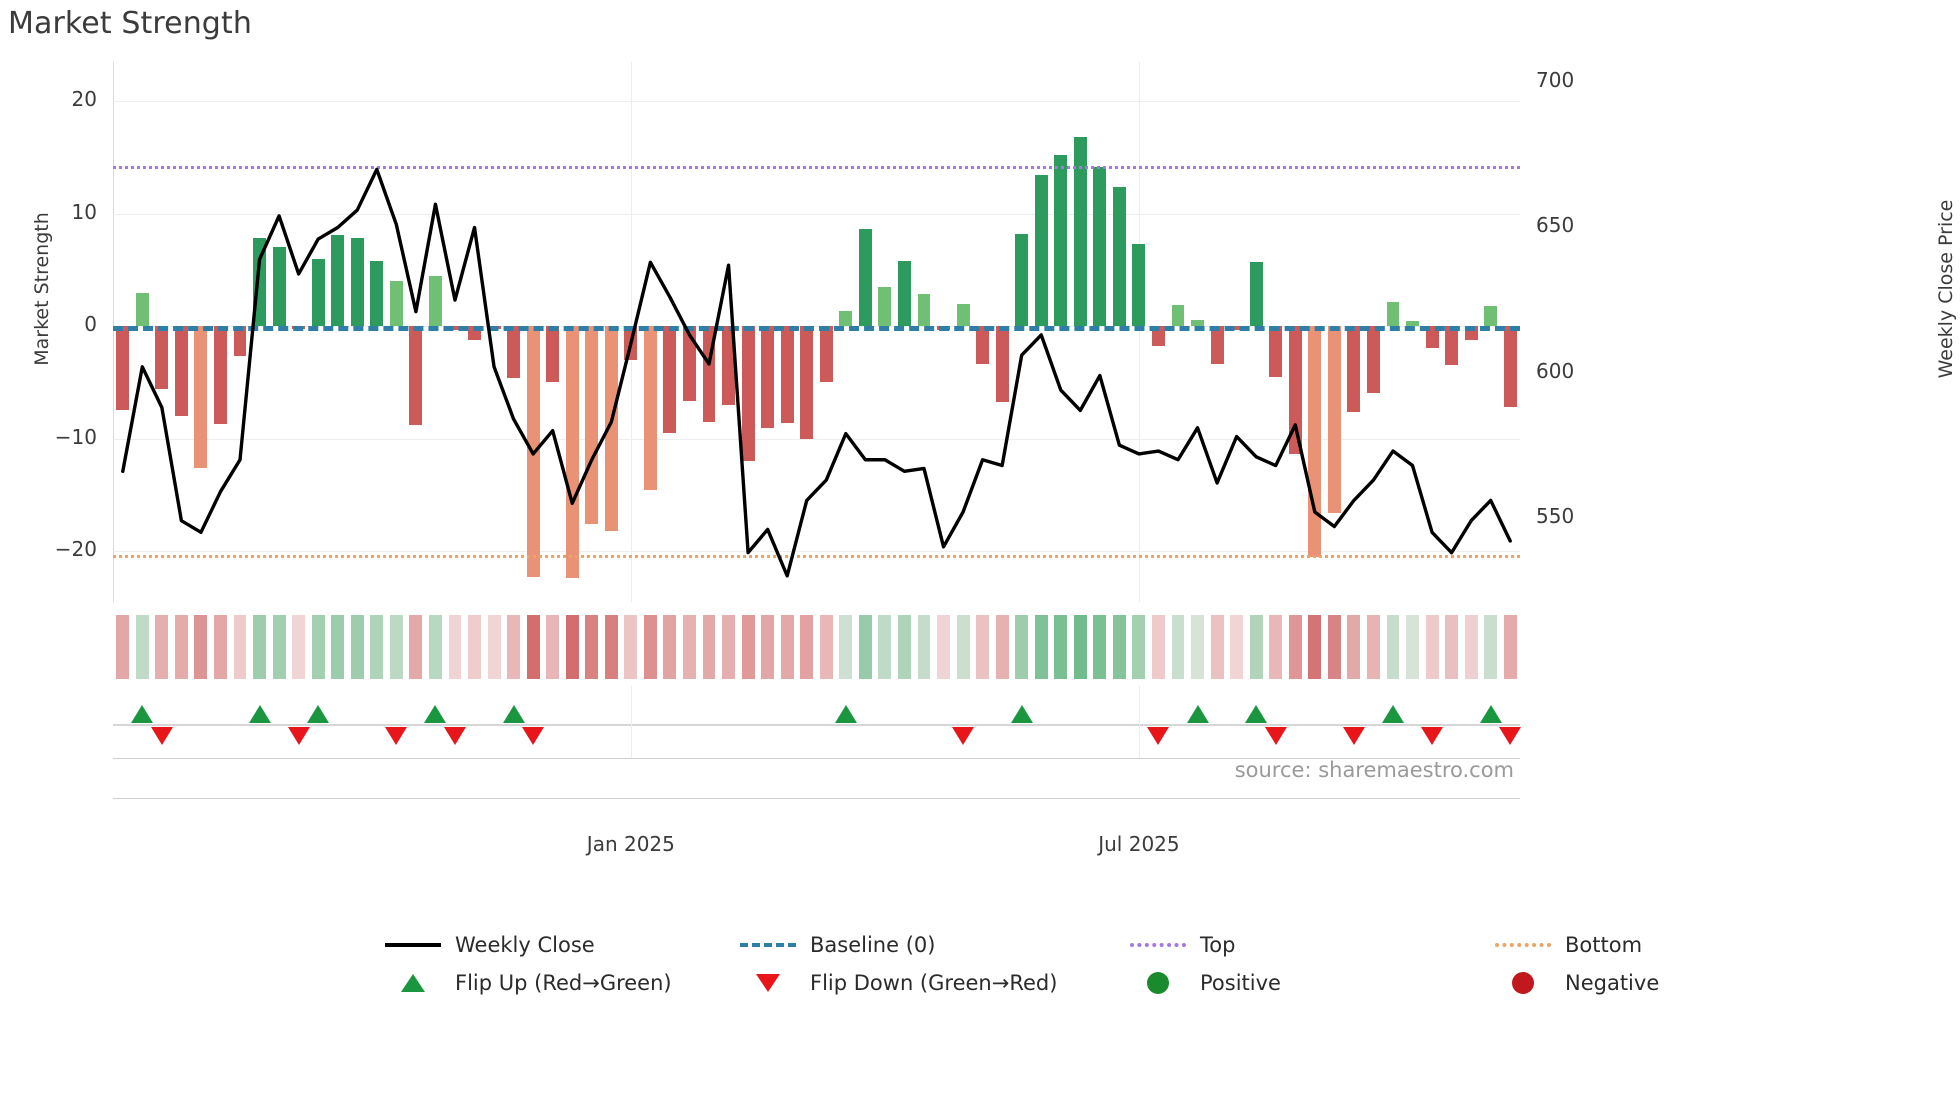  I want to click on legend-label: Bottom, so click(1604, 945).